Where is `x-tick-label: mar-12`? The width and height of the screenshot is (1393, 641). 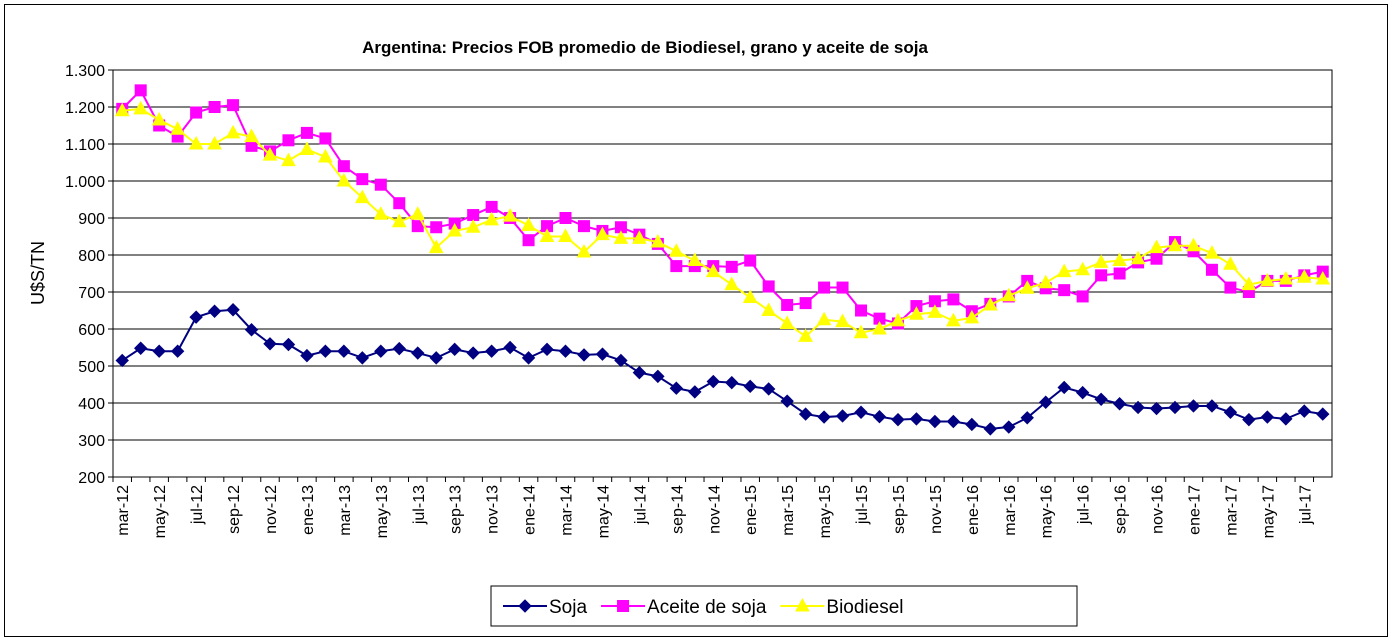
x-tick-label: mar-12 is located at coordinates (123, 510).